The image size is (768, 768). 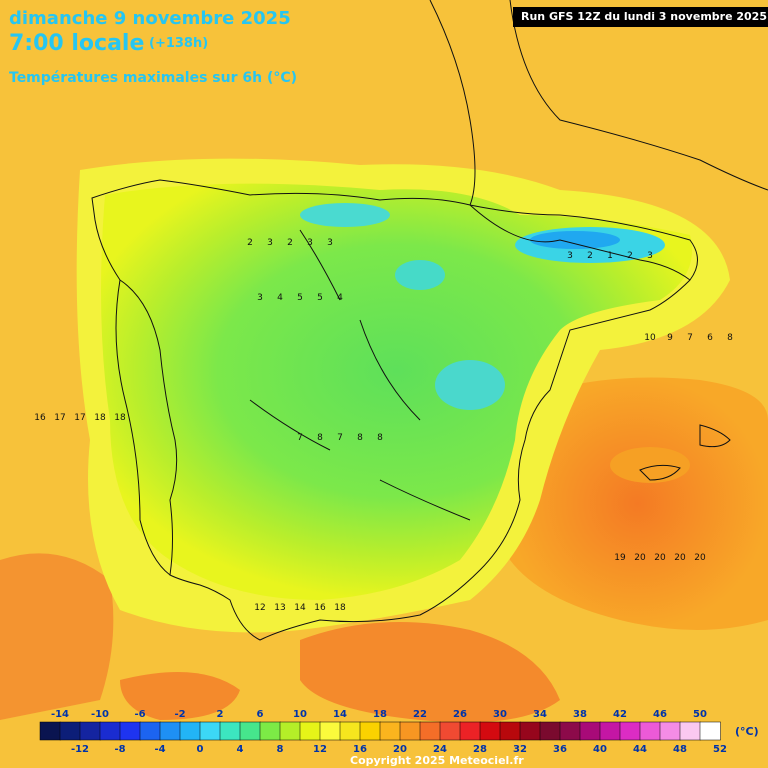 I want to click on legend-label-upper: 2, so click(x=220, y=714).